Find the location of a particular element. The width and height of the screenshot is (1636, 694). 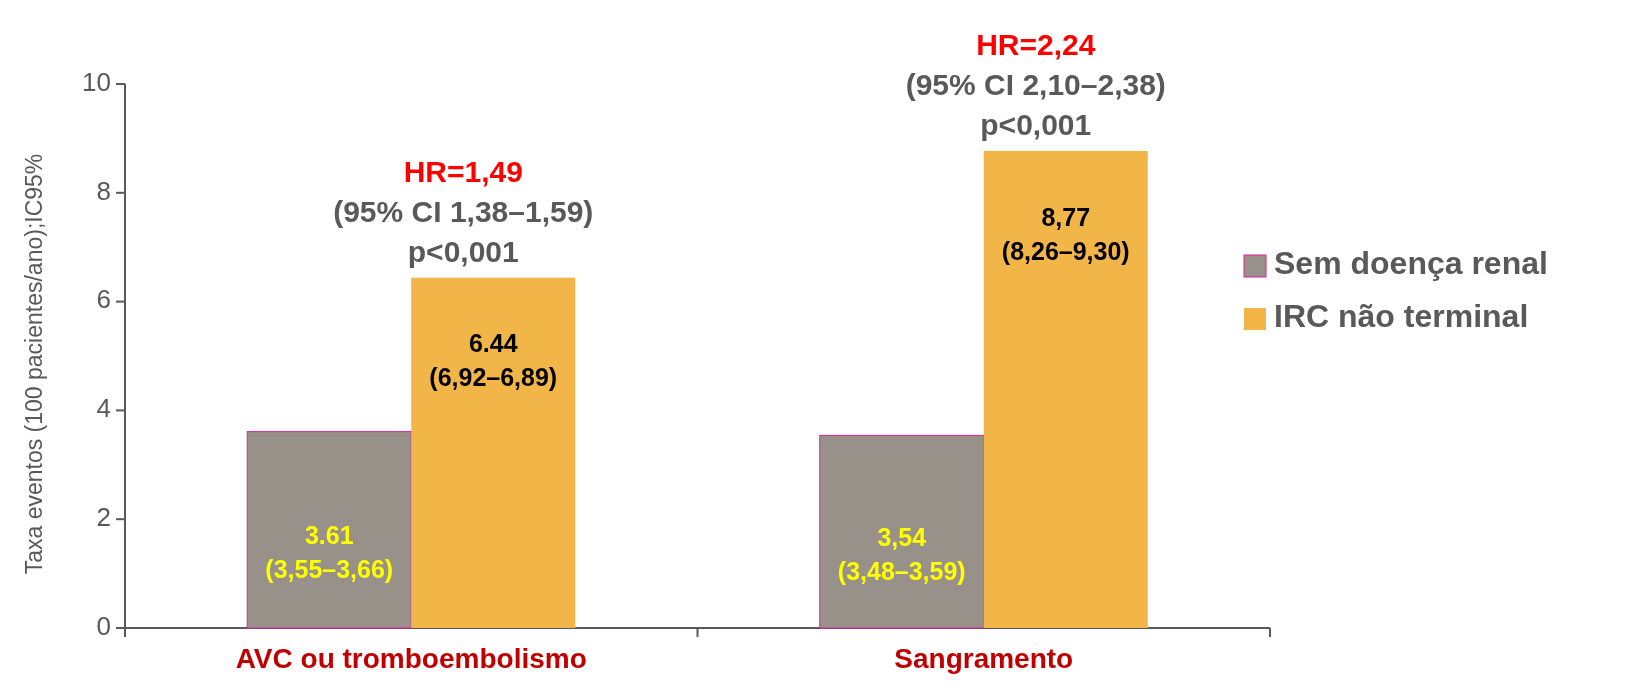

y-tick-label: 6 is located at coordinates (103, 299).